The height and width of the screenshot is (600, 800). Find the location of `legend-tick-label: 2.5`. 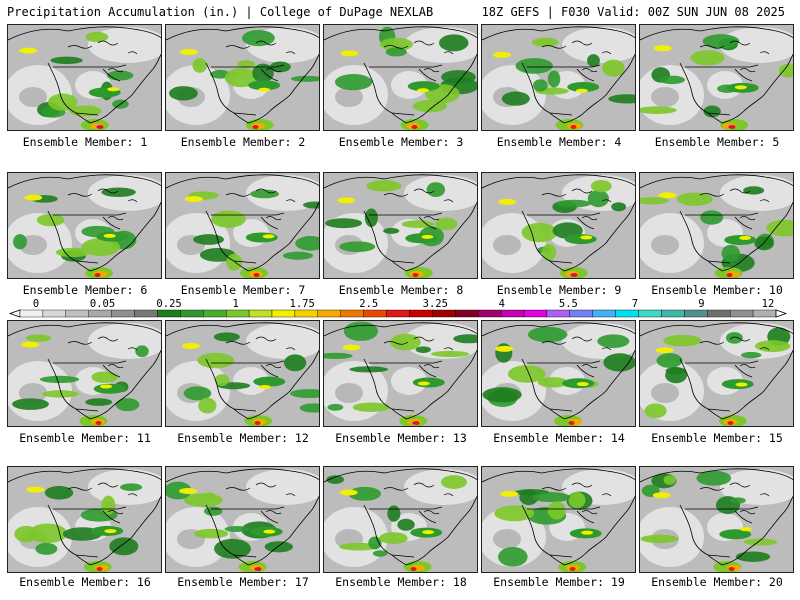

legend-tick-label: 2.5 is located at coordinates (369, 304).